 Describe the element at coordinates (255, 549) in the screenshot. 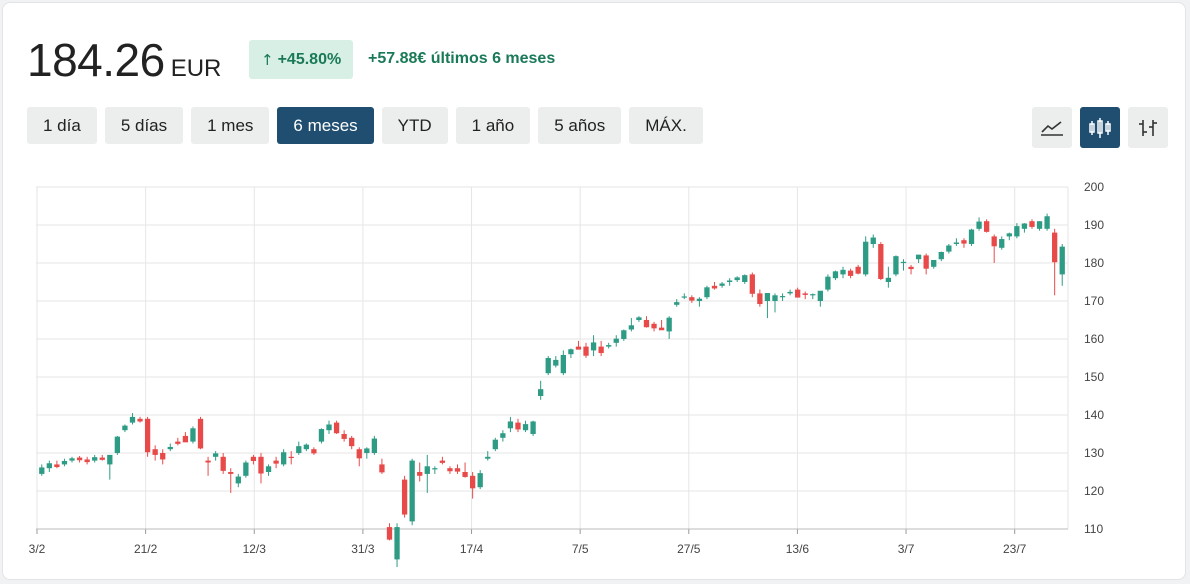

I see `x-tick-label: 12/3` at that location.